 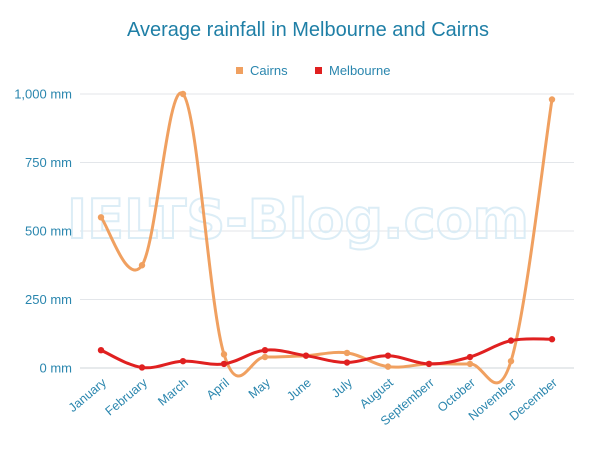 What do you see at coordinates (127, 396) in the screenshot?
I see `x-tick-label: February` at bounding box center [127, 396].